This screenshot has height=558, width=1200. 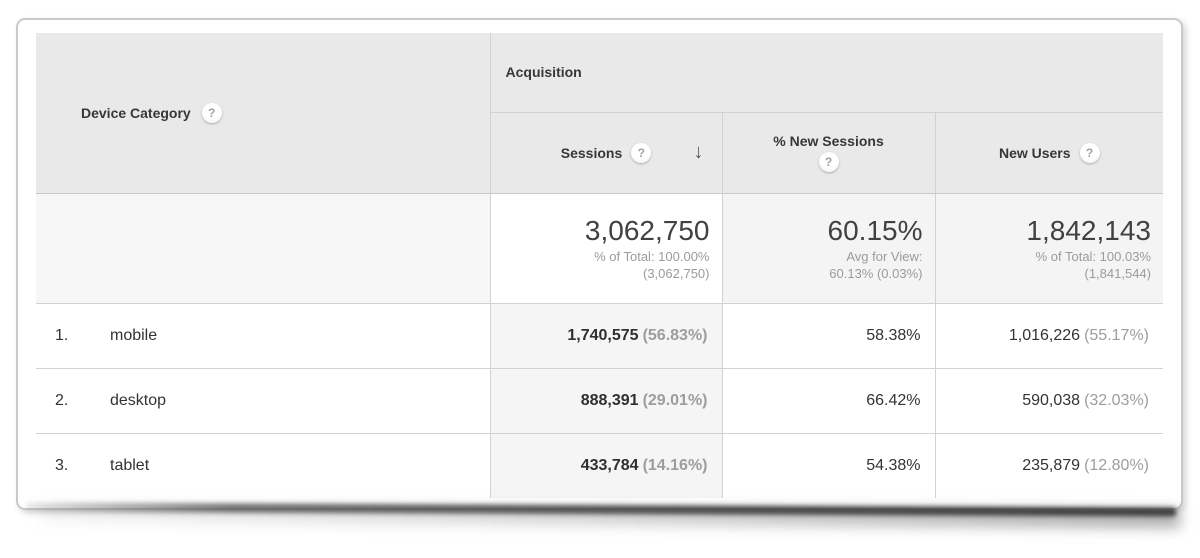 I want to click on dimension-cell: 1. mobile, so click(x=263, y=336).